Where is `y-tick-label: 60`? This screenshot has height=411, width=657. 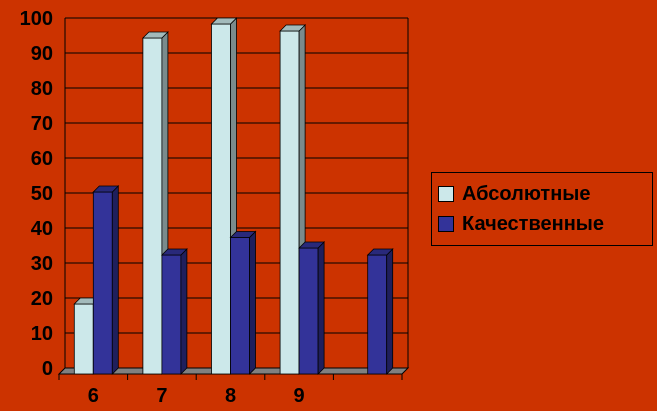 y-tick-label: 60 is located at coordinates (42, 159).